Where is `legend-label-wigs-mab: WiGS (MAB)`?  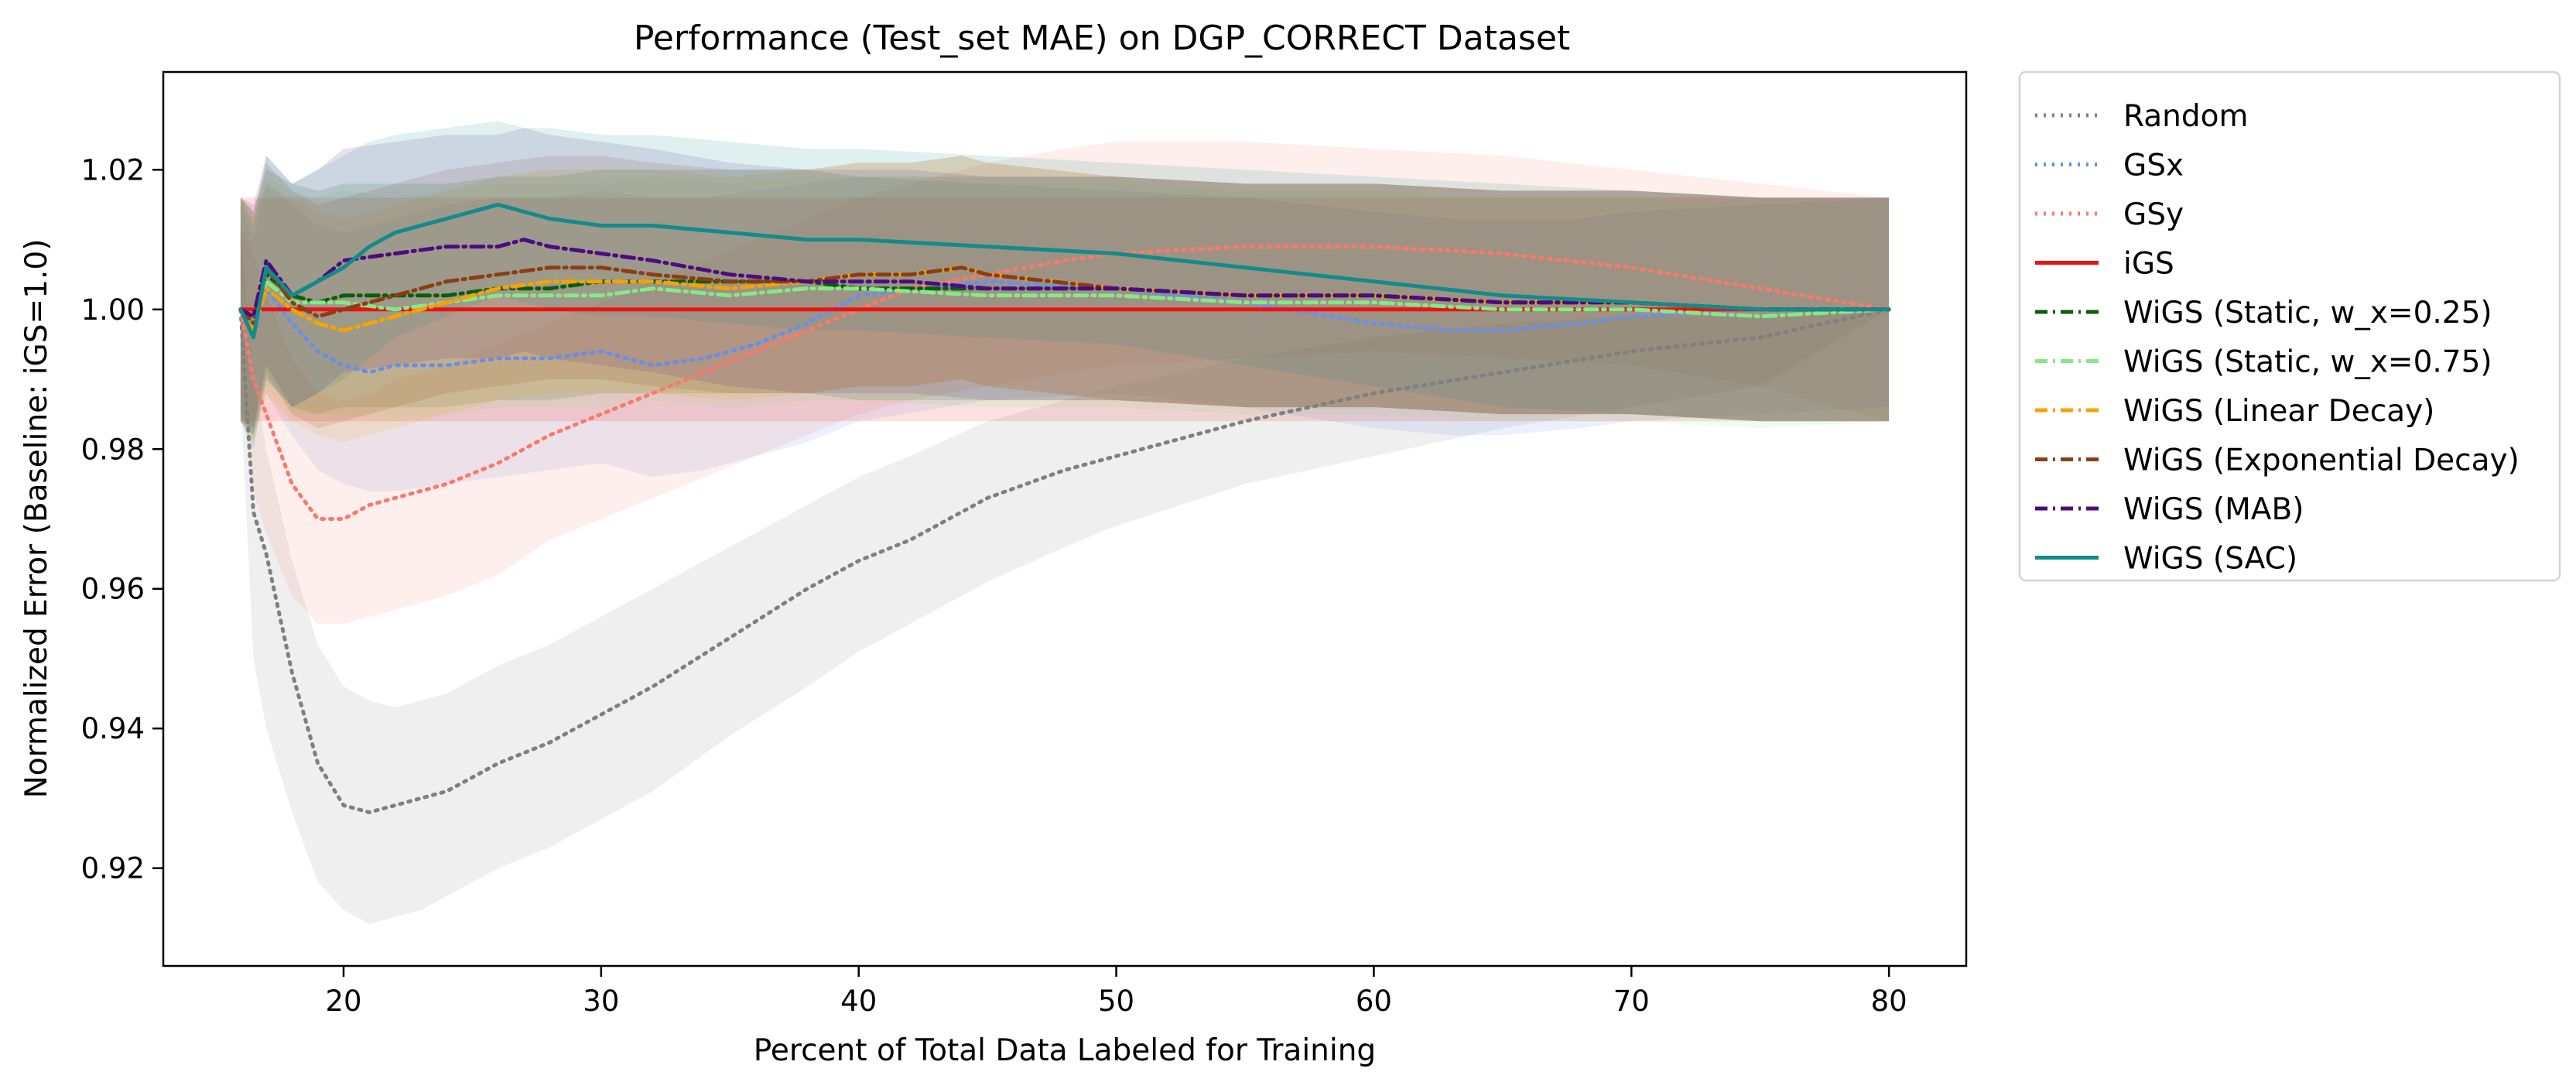 legend-label-wigs-mab: WiGS (MAB) is located at coordinates (2214, 509).